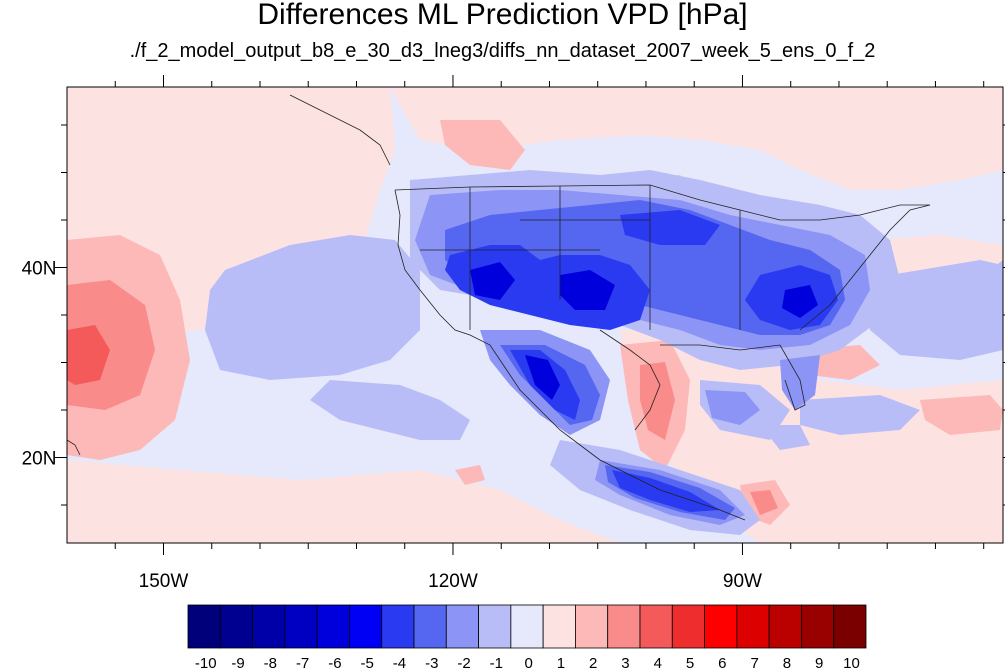 The height and width of the screenshot is (672, 1005). I want to click on lon-tick-label: 120W, so click(453, 581).